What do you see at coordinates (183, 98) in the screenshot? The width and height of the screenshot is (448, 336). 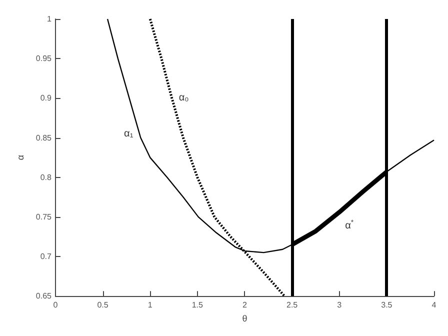 I see `series-label: α₀` at bounding box center [183, 98].